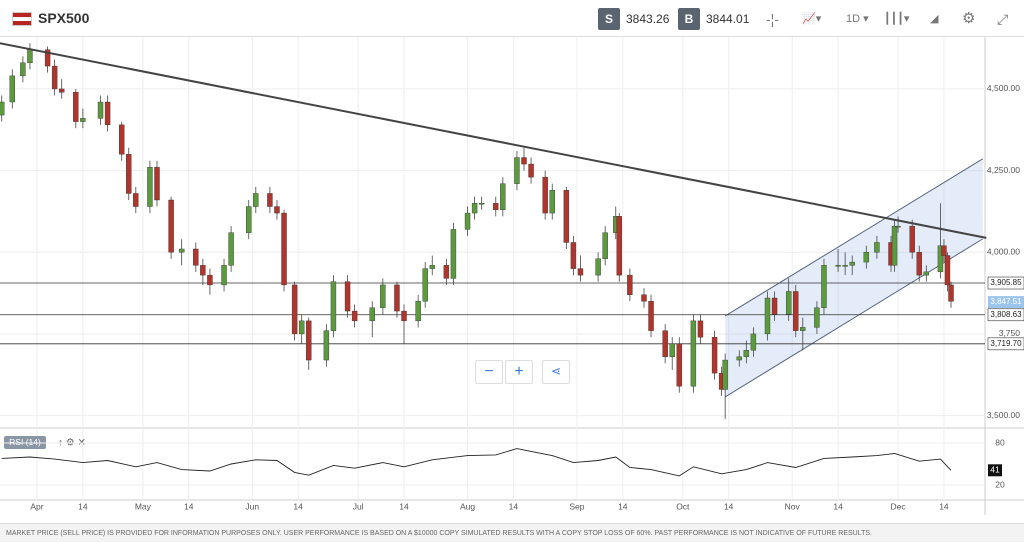  Describe the element at coordinates (1003, 252) in the screenshot. I see `y-tick-label: 4,000.00` at that location.